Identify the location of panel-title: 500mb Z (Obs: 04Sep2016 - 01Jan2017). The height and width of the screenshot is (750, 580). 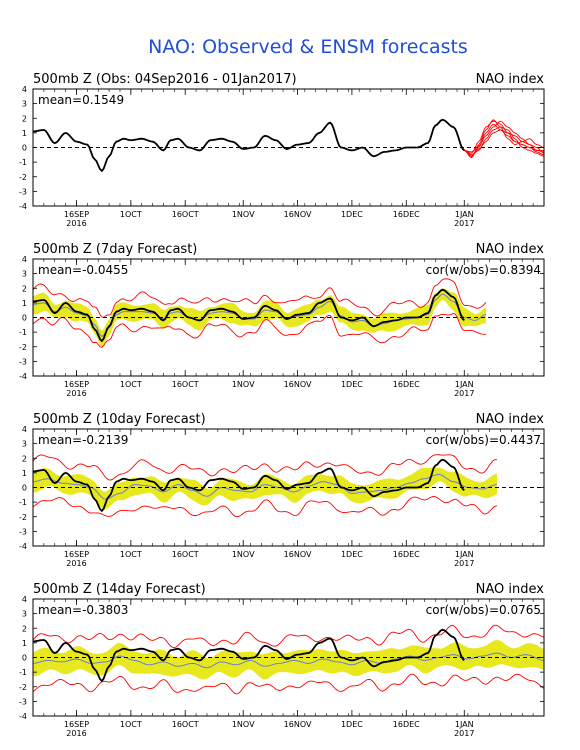
(165, 79).